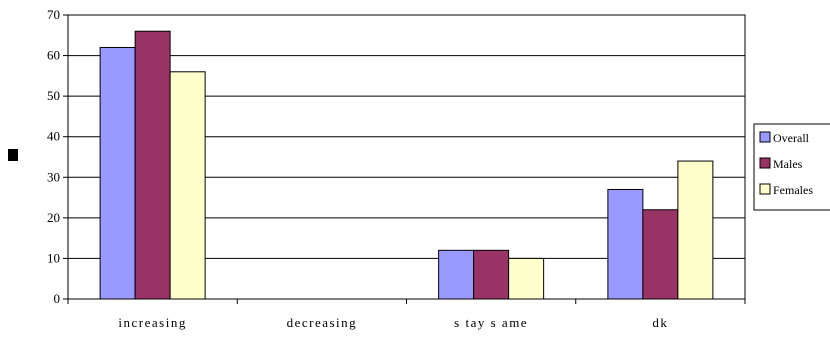 This screenshot has width=830, height=337. Describe the element at coordinates (765, 137) in the screenshot. I see `legend-swatch-overall` at that location.